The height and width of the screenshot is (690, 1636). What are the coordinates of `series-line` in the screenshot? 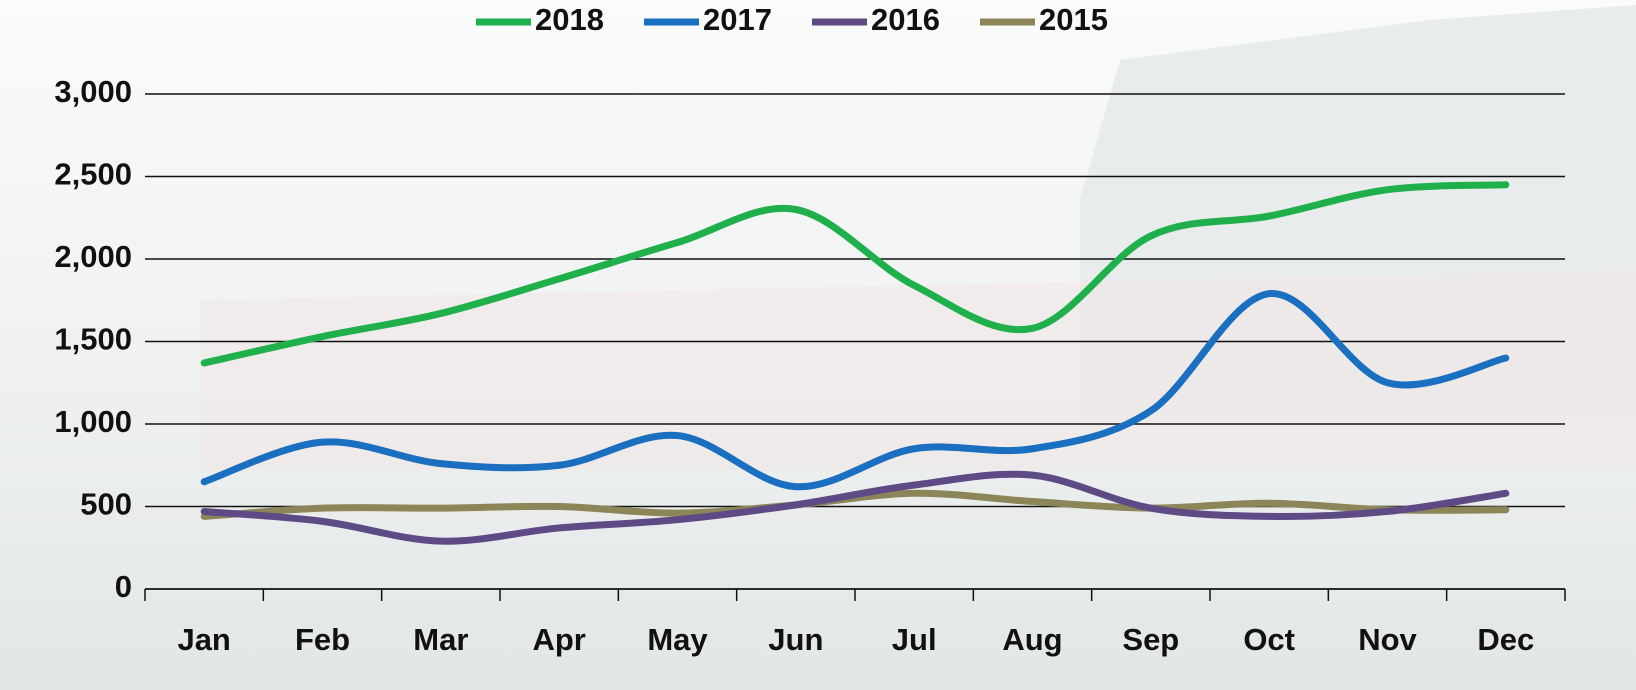 It's located at (855, 507).